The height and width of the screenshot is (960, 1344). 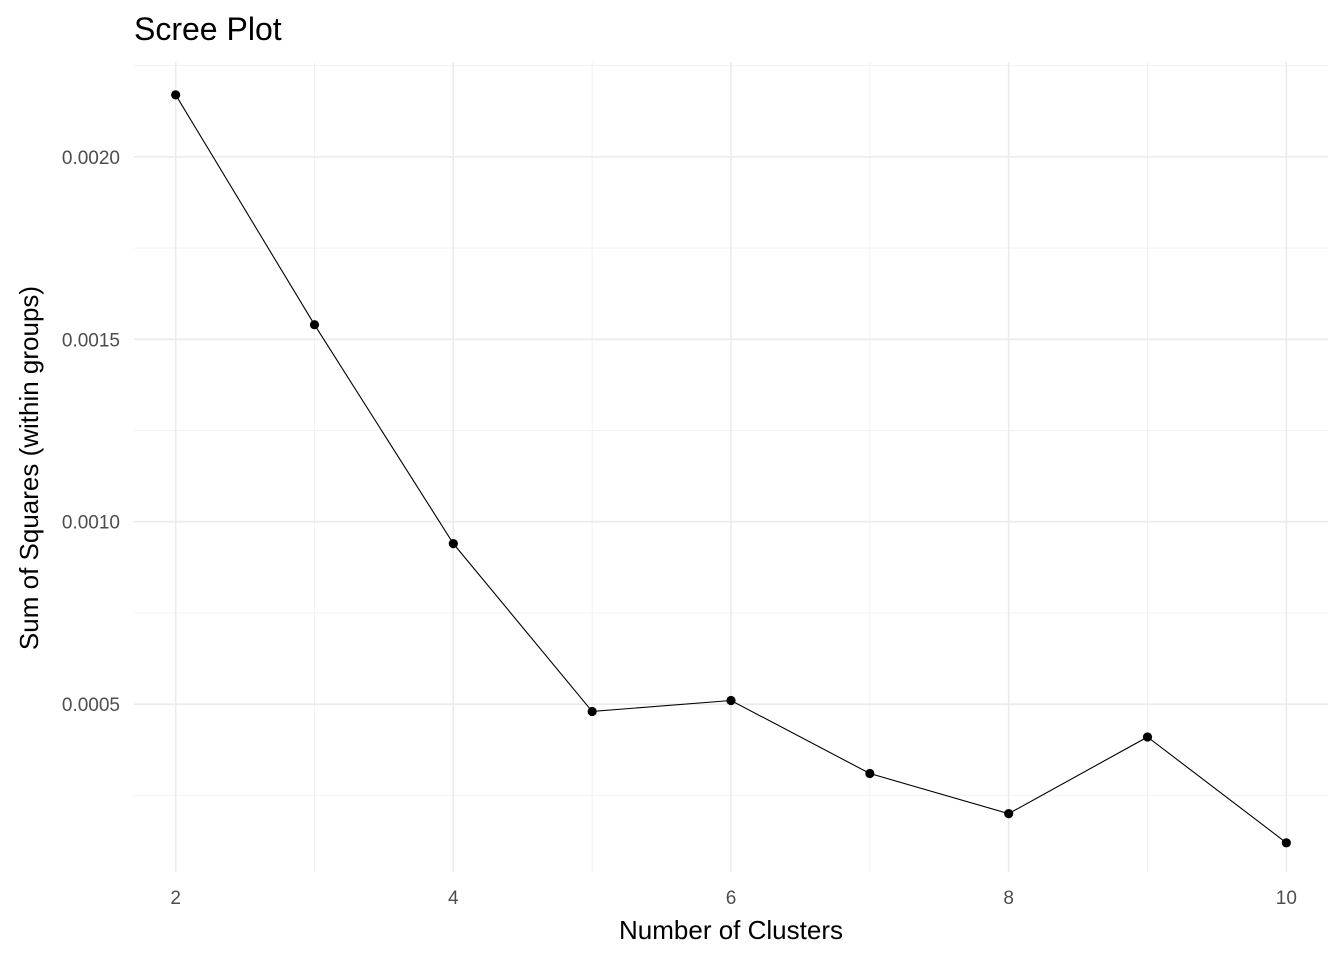 I want to click on x-axis-ticks: 2 4 6 8 10, so click(x=733, y=898).